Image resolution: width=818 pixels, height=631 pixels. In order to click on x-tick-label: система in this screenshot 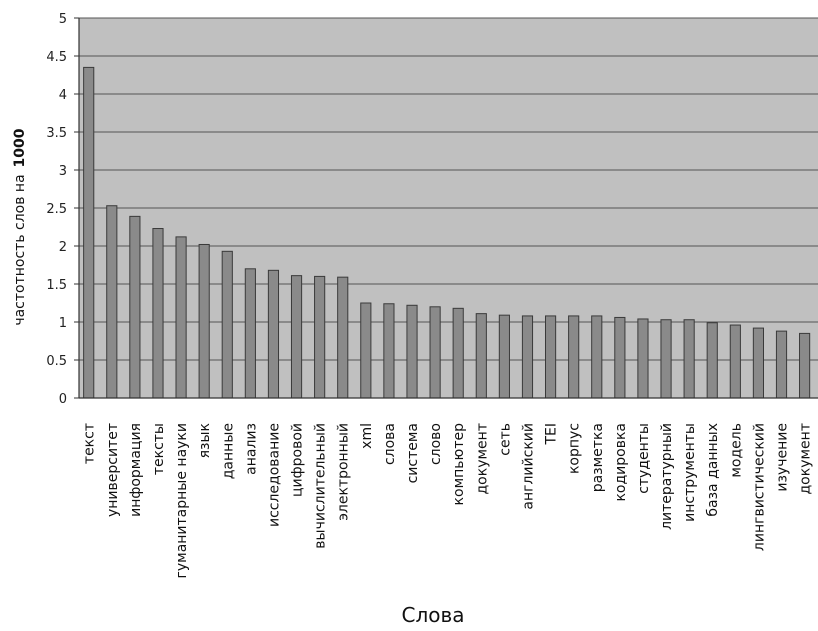, I will do `click(413, 453)`.